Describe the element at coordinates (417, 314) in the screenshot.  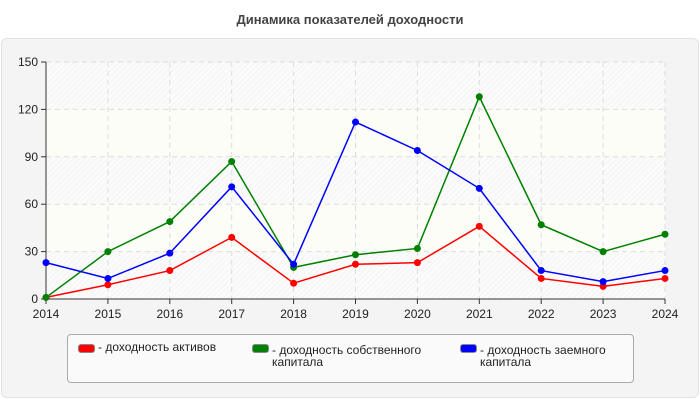
I see `x-tick-label: 2020` at that location.